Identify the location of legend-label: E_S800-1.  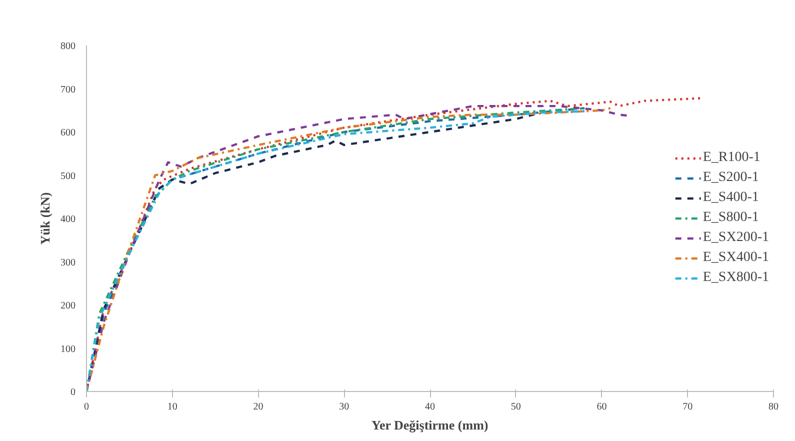
(730, 218).